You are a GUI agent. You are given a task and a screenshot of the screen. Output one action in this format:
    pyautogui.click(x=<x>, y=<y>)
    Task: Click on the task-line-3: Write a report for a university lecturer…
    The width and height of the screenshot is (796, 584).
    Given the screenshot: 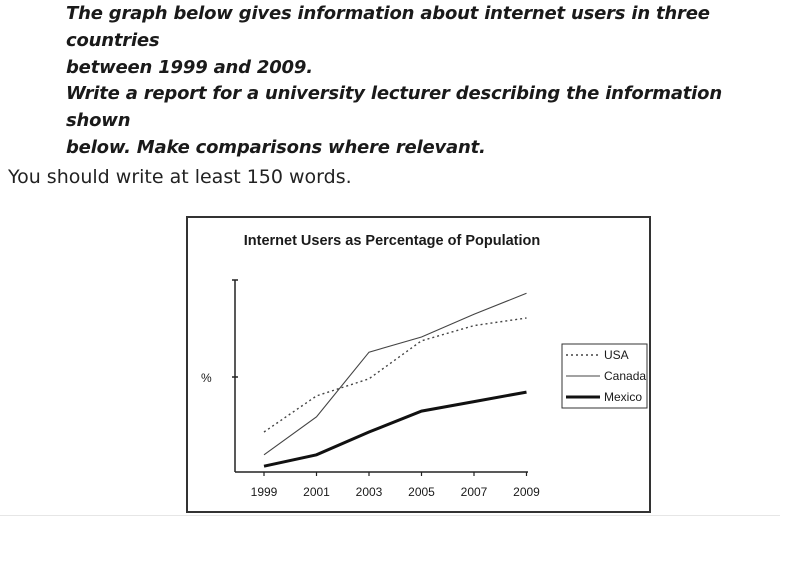 What is the action you would take?
    pyautogui.click(x=394, y=107)
    